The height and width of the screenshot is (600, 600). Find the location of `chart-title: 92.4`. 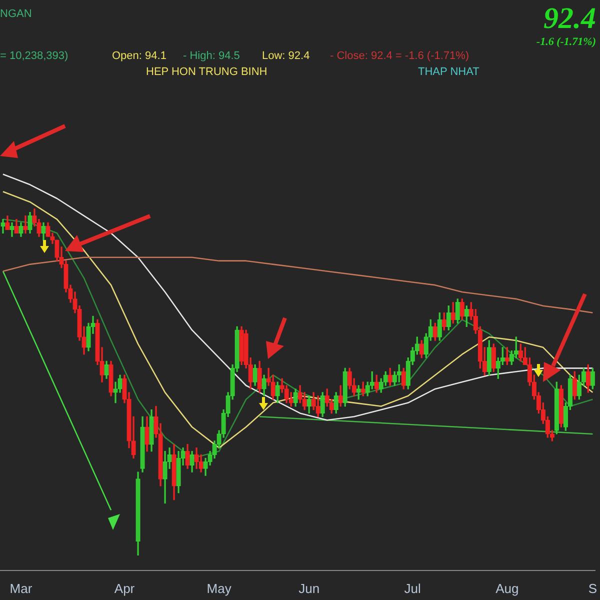

chart-title: 92.4 is located at coordinates (570, 19).